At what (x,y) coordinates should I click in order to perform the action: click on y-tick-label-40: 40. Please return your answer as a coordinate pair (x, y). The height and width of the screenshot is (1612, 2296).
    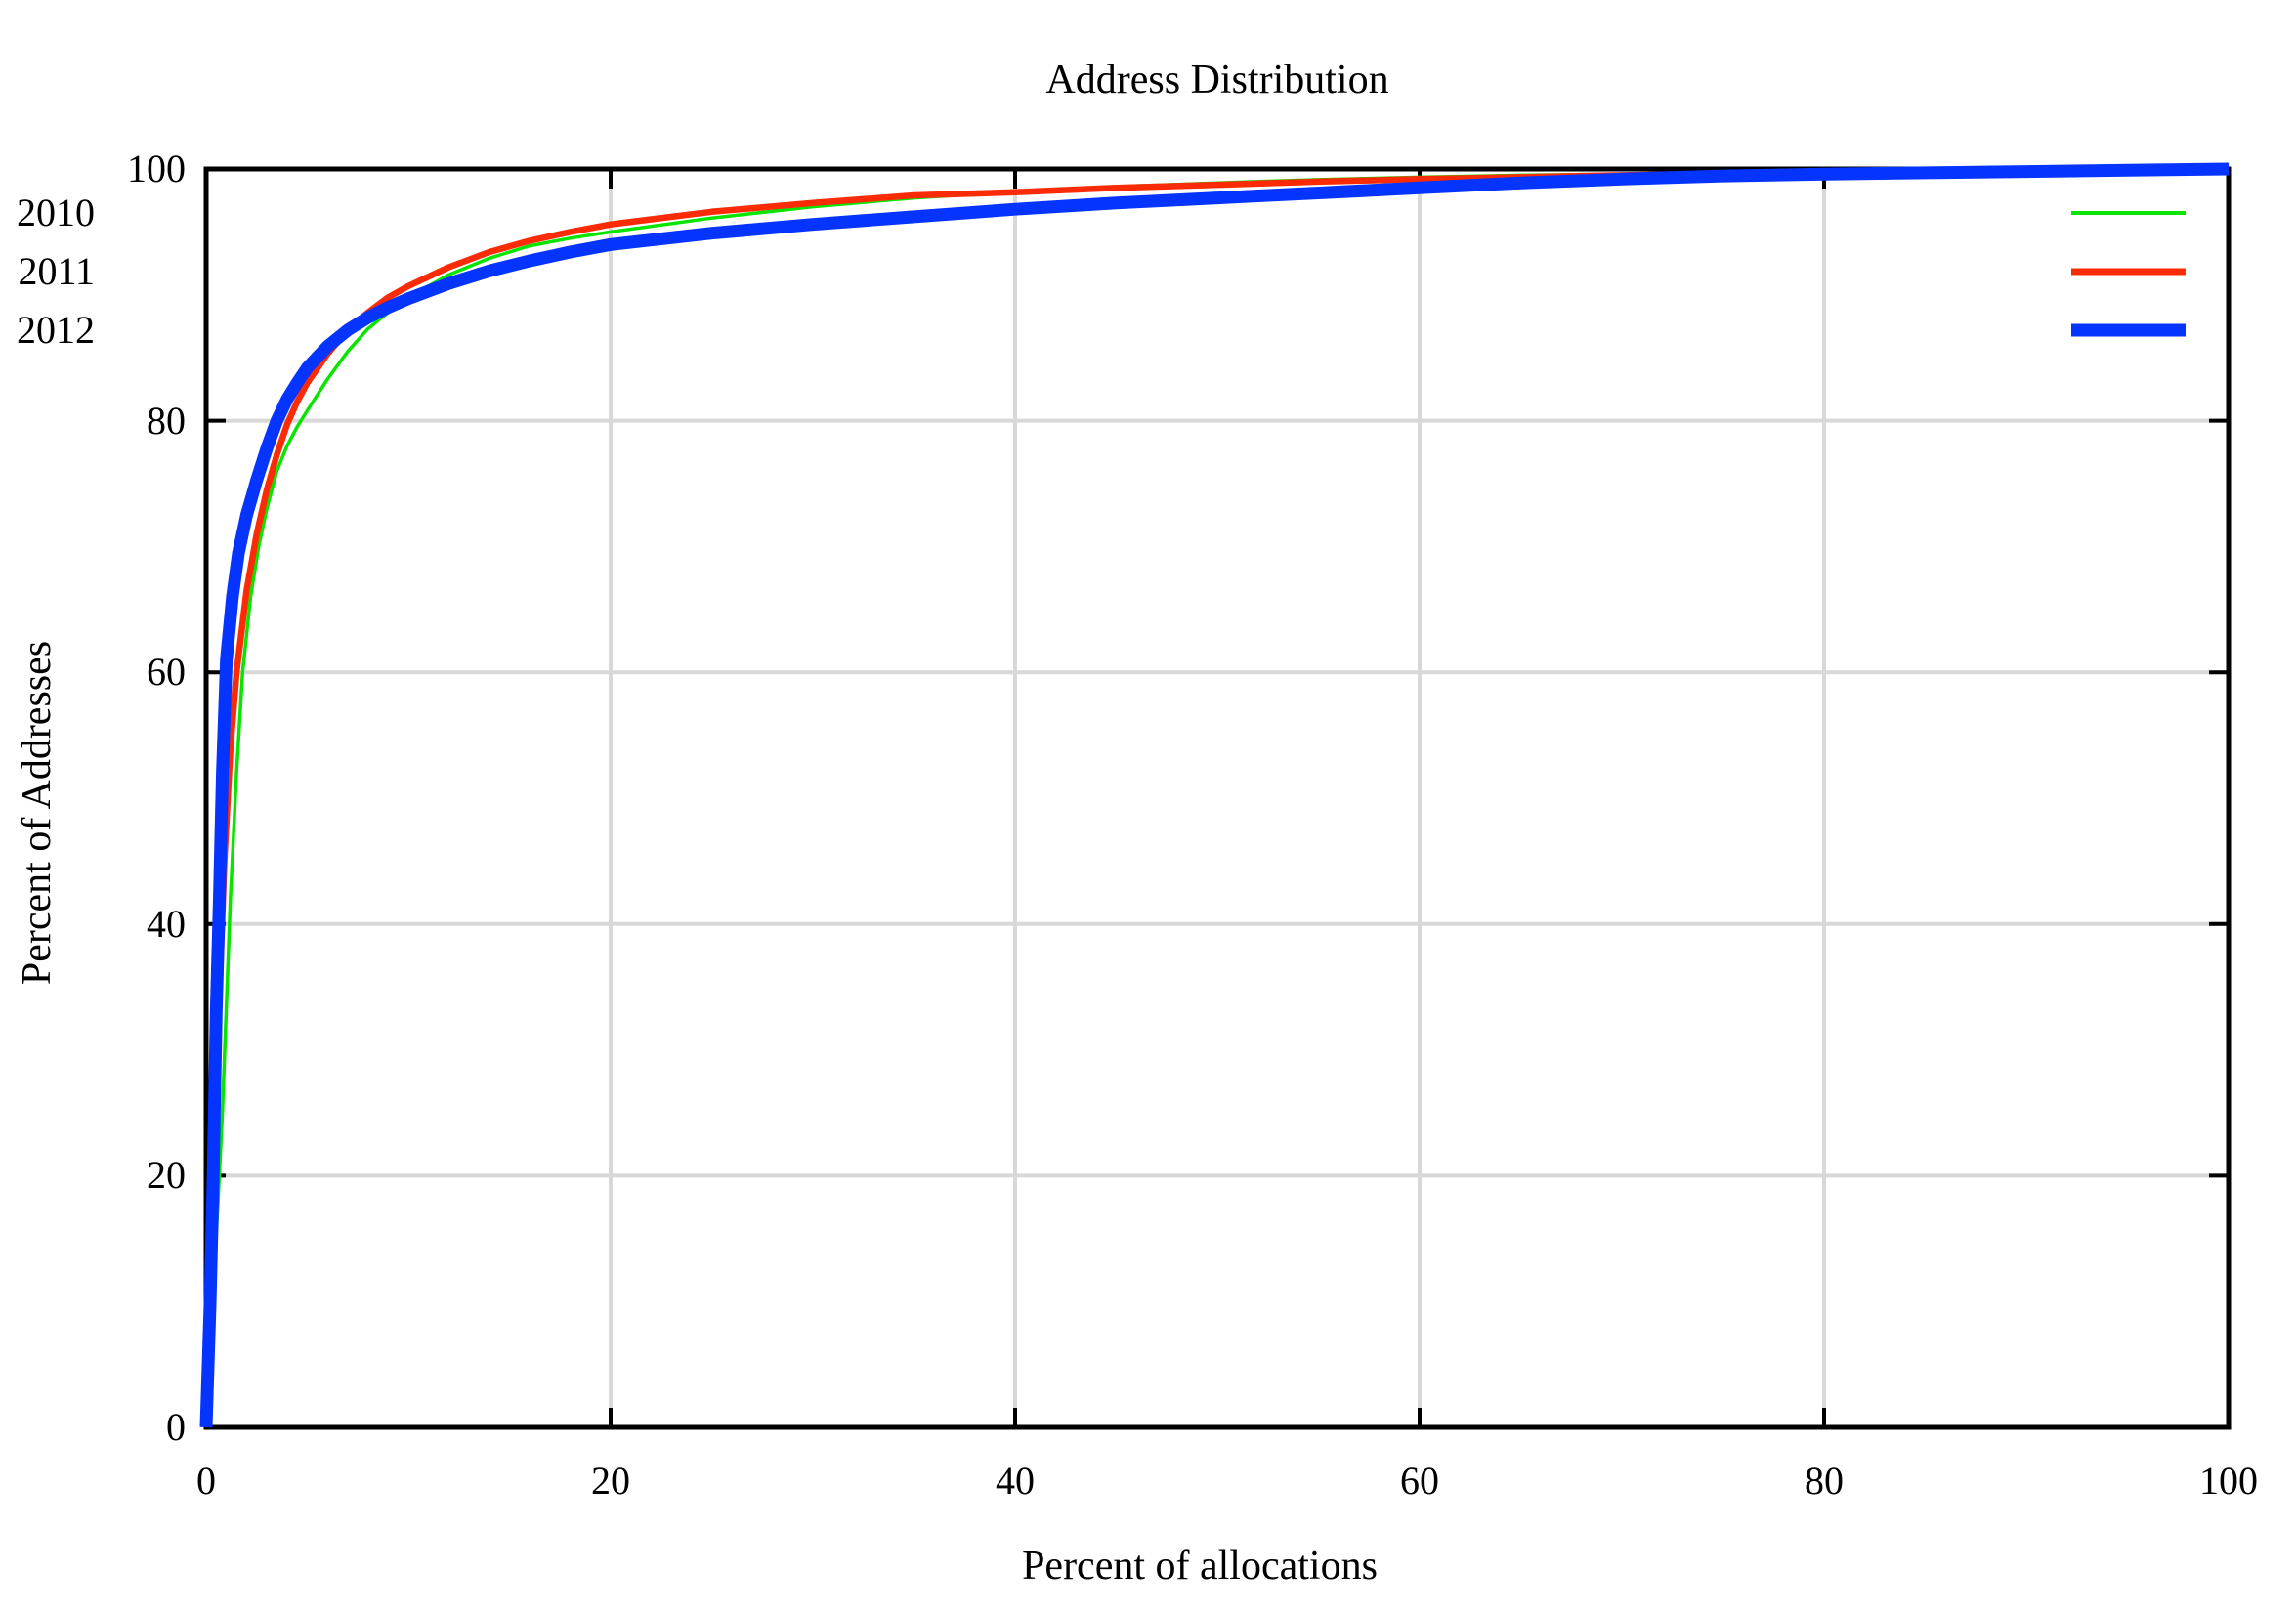
    Looking at the image, I should click on (166, 924).